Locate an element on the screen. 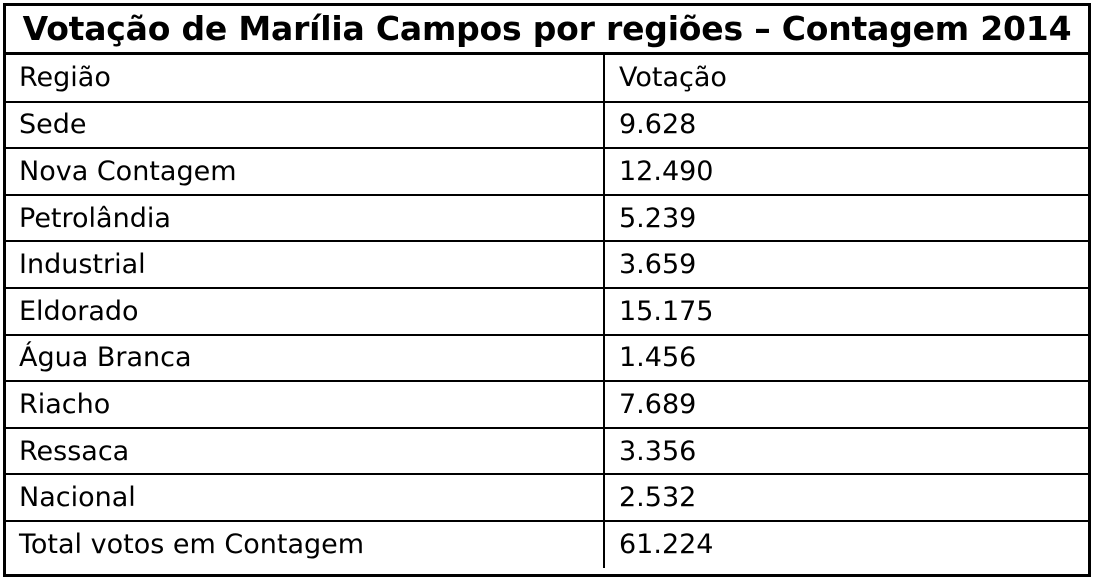 The height and width of the screenshot is (580, 1096). table-row: Industrial 3.659 is located at coordinates (547, 265).